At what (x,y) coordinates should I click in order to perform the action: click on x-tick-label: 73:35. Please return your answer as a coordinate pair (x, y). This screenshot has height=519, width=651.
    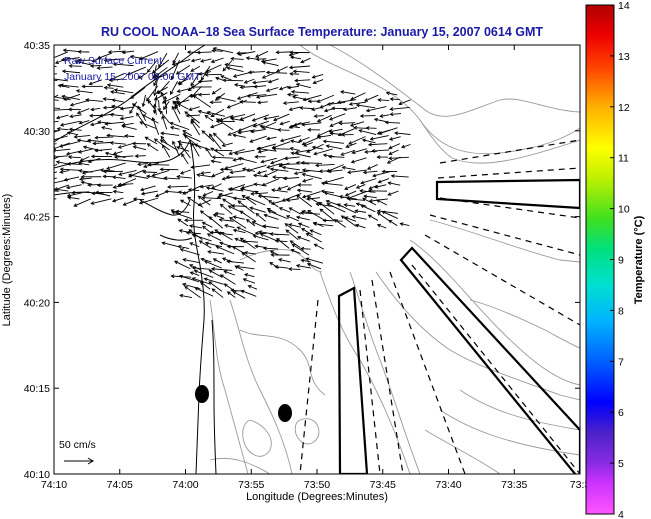
    Looking at the image, I should click on (514, 485).